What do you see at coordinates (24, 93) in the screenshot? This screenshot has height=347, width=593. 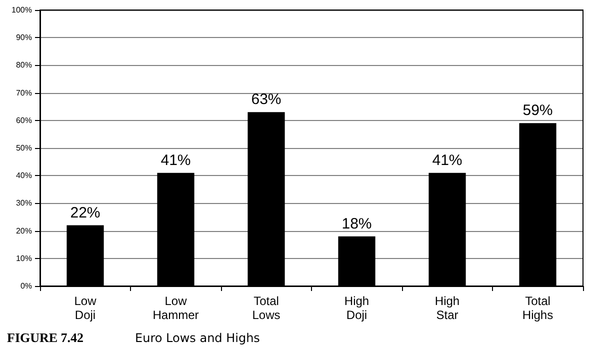 I see `y-tick-label: 70%` at bounding box center [24, 93].